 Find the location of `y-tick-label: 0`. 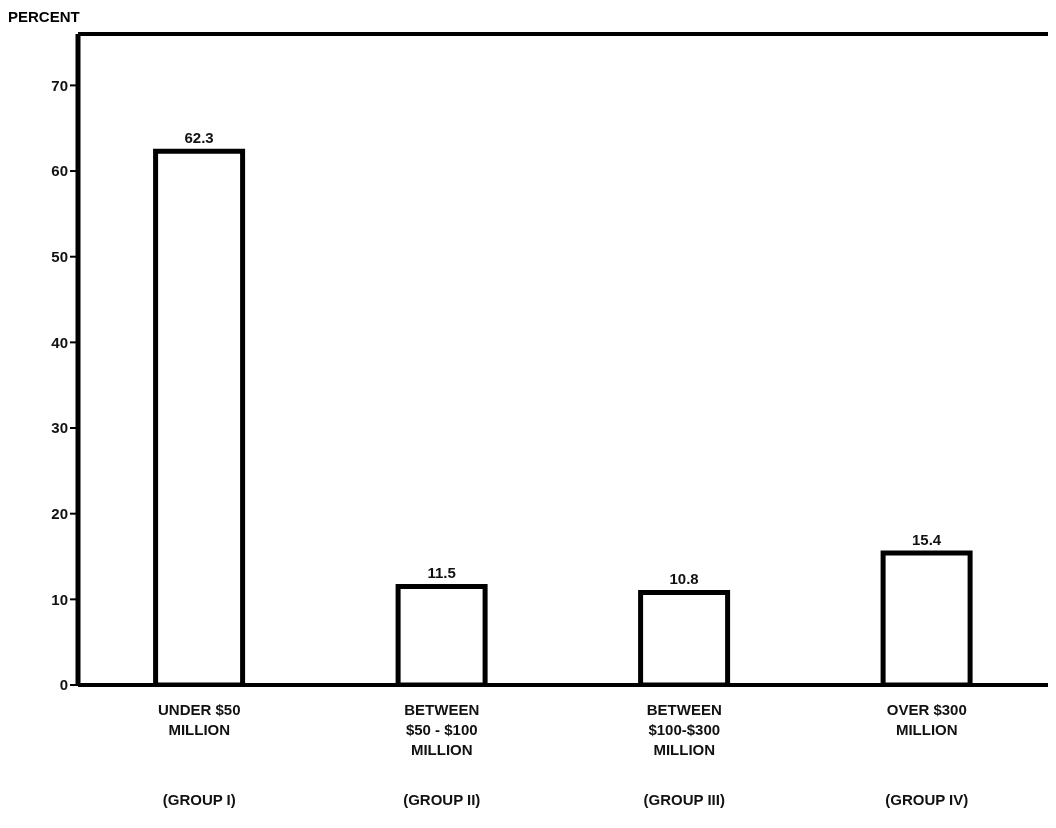

y-tick-label: 0 is located at coordinates (63, 685).